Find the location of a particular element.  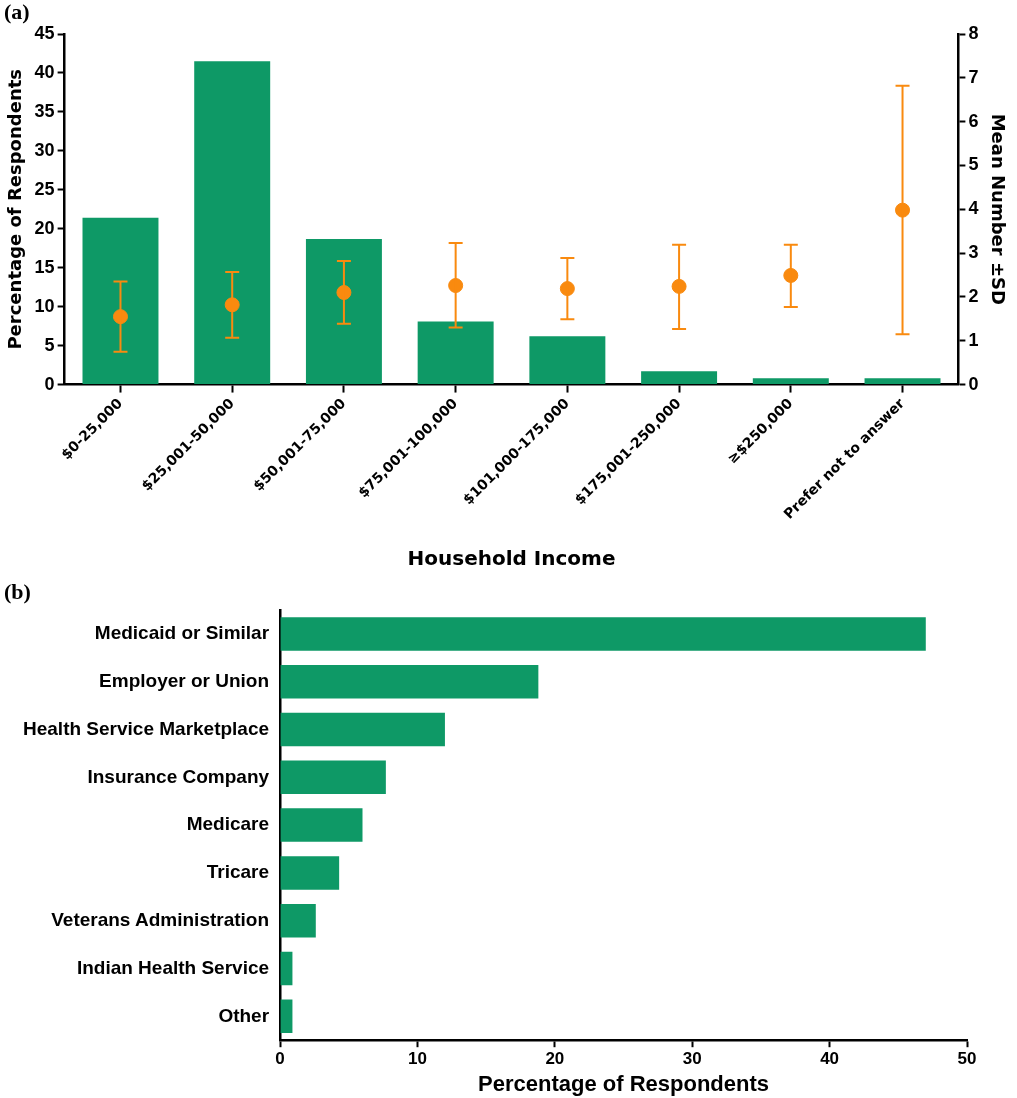

y2-tick-label: 4 is located at coordinates (973, 208).